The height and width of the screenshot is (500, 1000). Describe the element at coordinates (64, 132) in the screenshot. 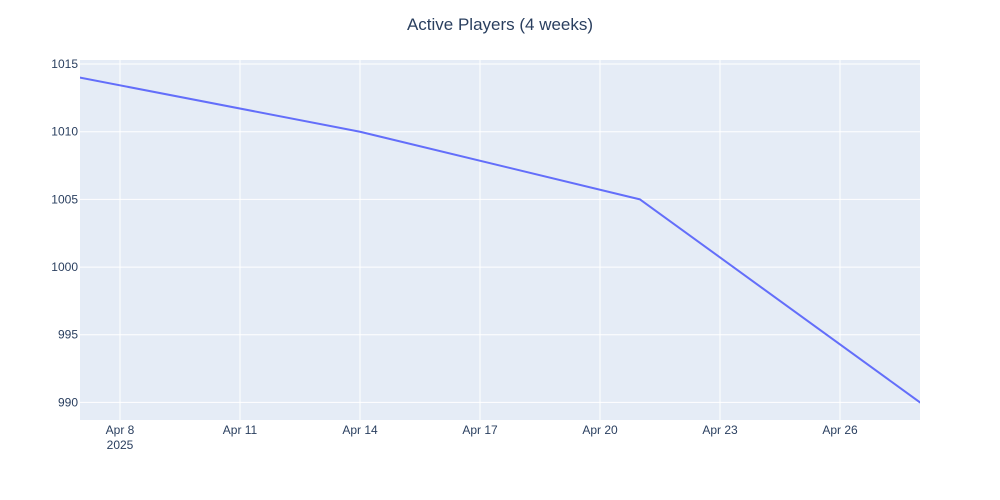

I see `y-tick-label: 1010` at that location.